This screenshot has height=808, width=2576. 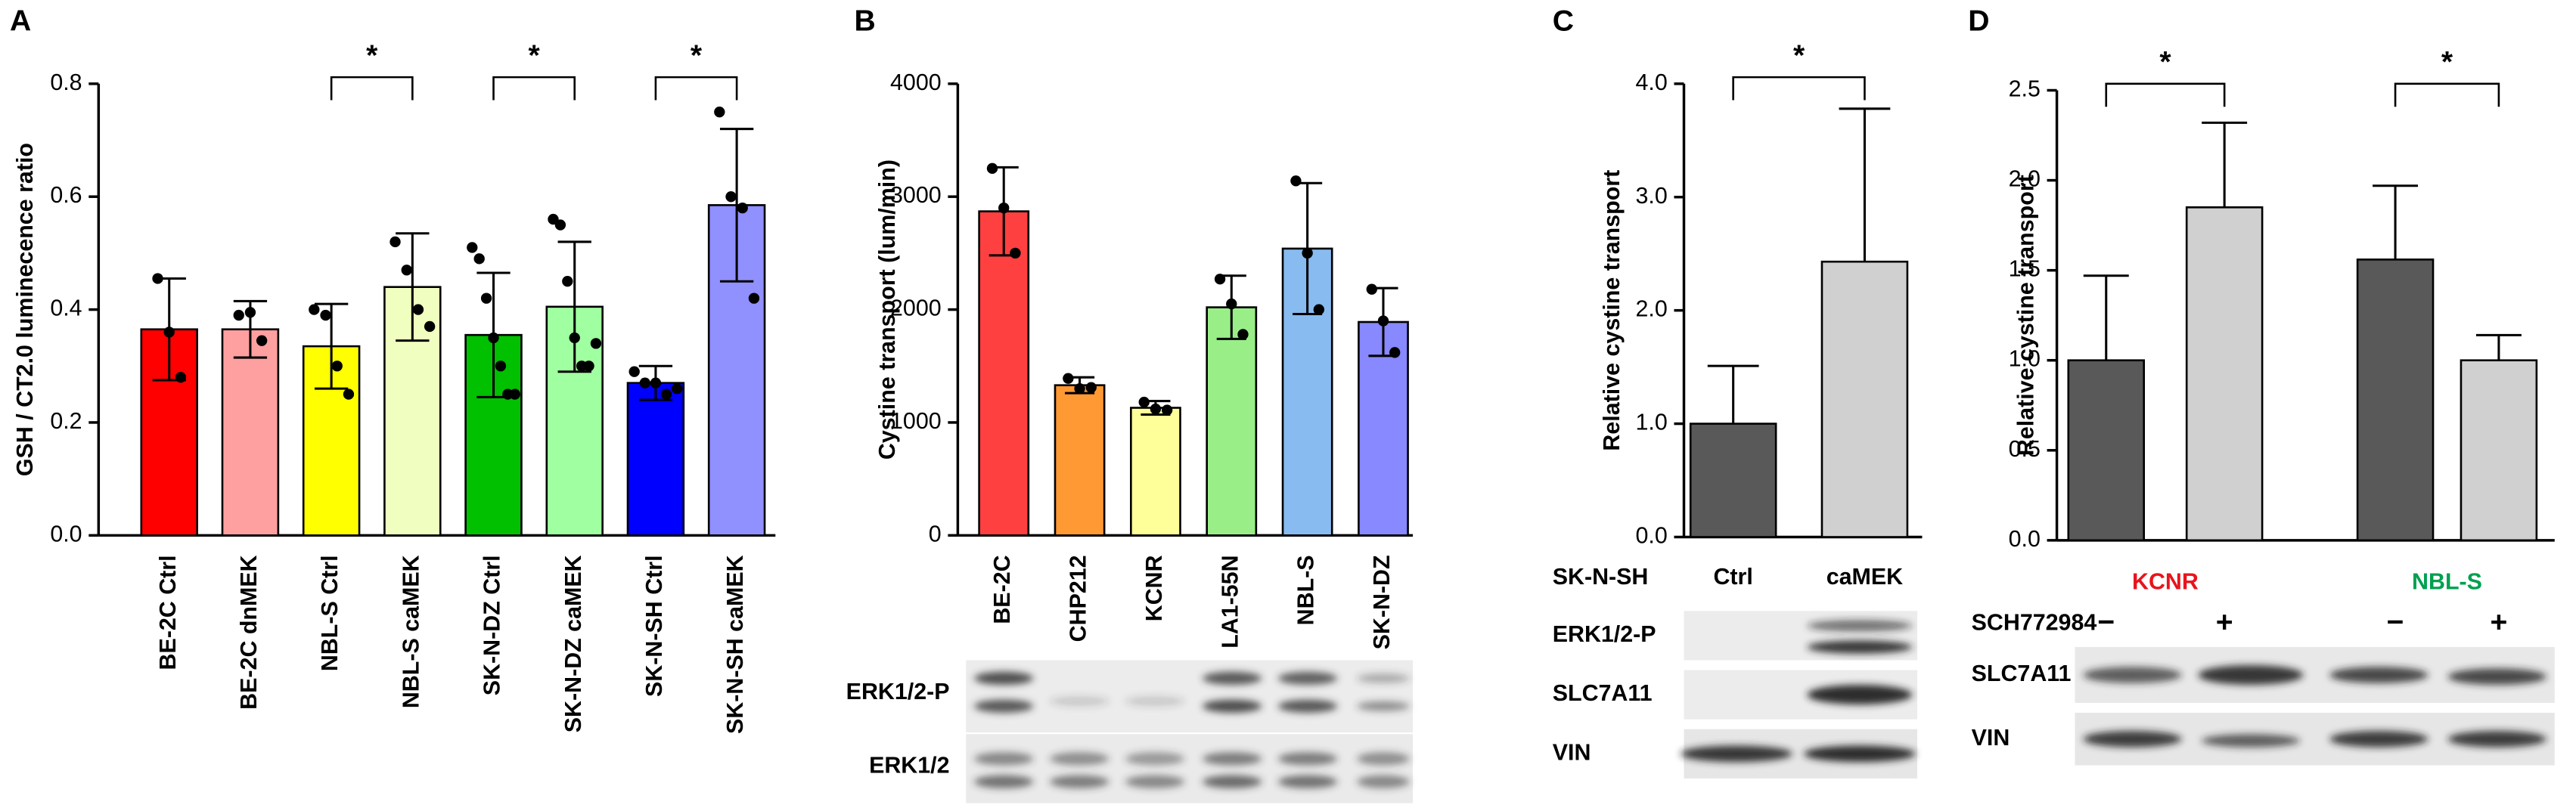 What do you see at coordinates (1306, 590) in the screenshot?
I see `x-tick-label: NBL-S` at bounding box center [1306, 590].